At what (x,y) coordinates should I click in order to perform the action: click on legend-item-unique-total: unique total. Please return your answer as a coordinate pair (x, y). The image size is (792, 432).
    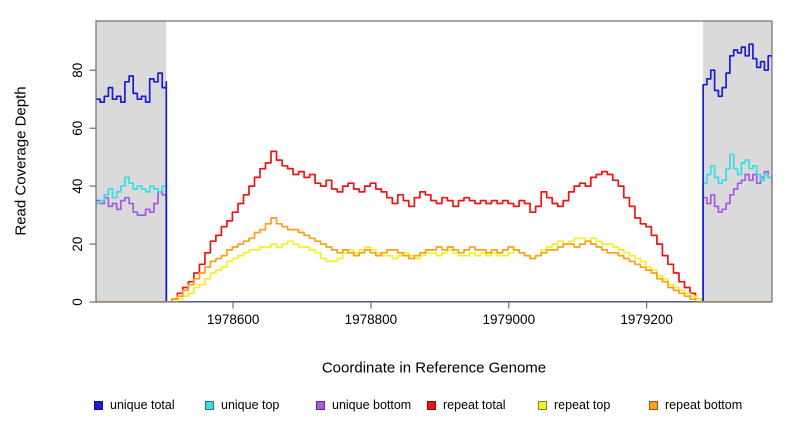
    Looking at the image, I should click on (149, 405).